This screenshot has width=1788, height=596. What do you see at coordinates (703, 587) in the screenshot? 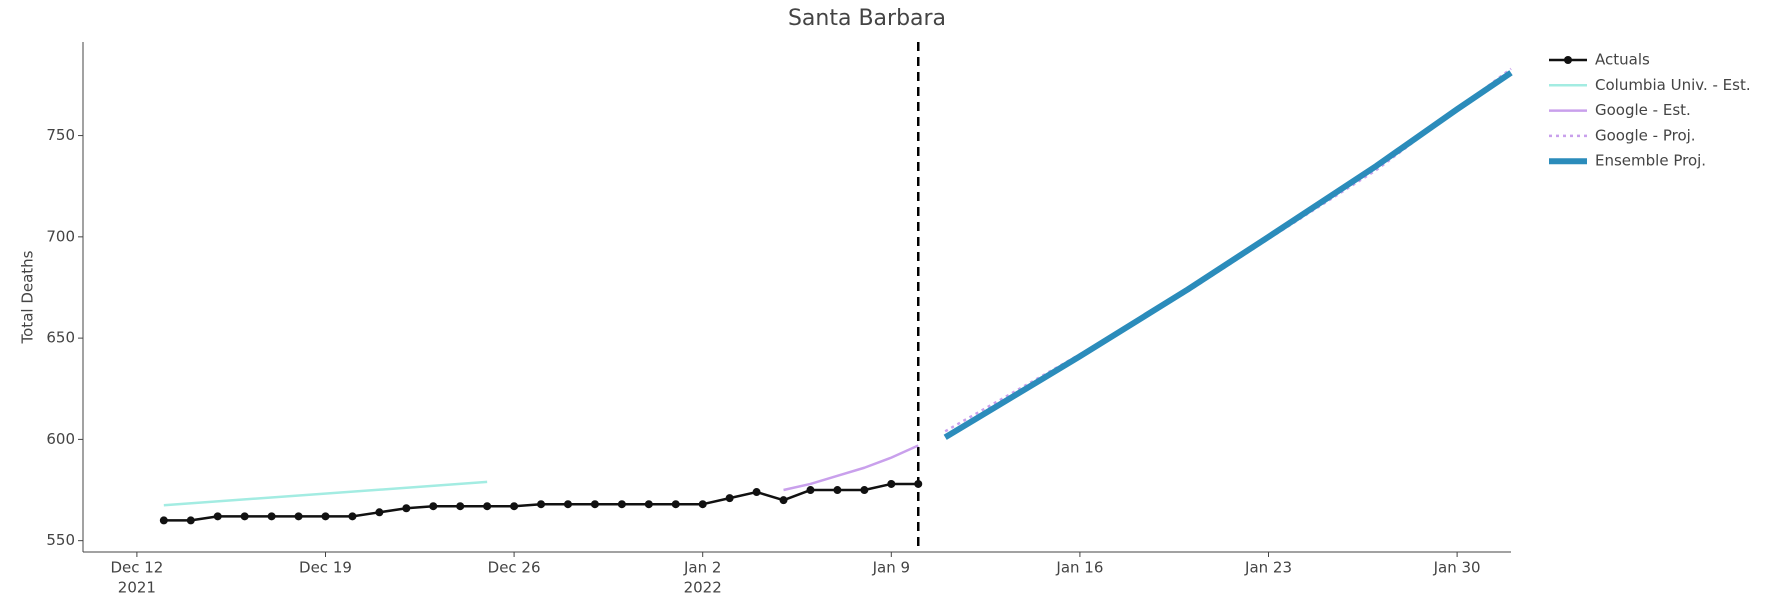
I see `x-tick-year: 2022` at bounding box center [703, 587].